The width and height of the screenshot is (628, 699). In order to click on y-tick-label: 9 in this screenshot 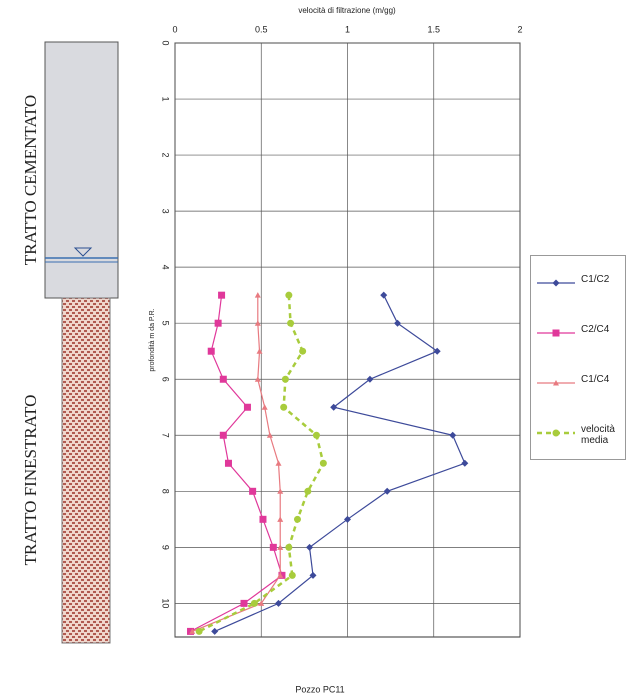, I will do `click(166, 547)`.